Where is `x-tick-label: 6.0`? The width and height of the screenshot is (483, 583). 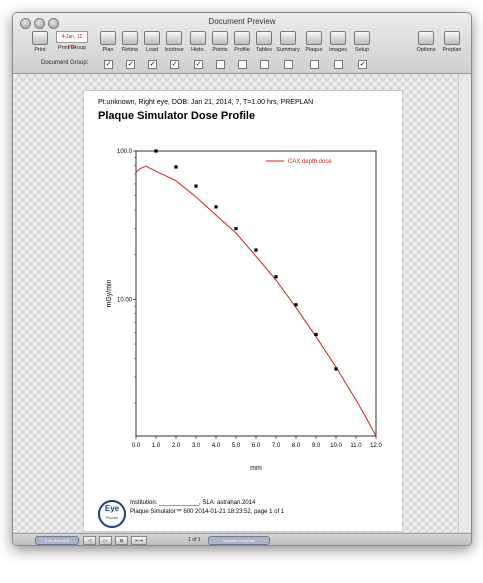 x-tick-label: 6.0 is located at coordinates (256, 446).